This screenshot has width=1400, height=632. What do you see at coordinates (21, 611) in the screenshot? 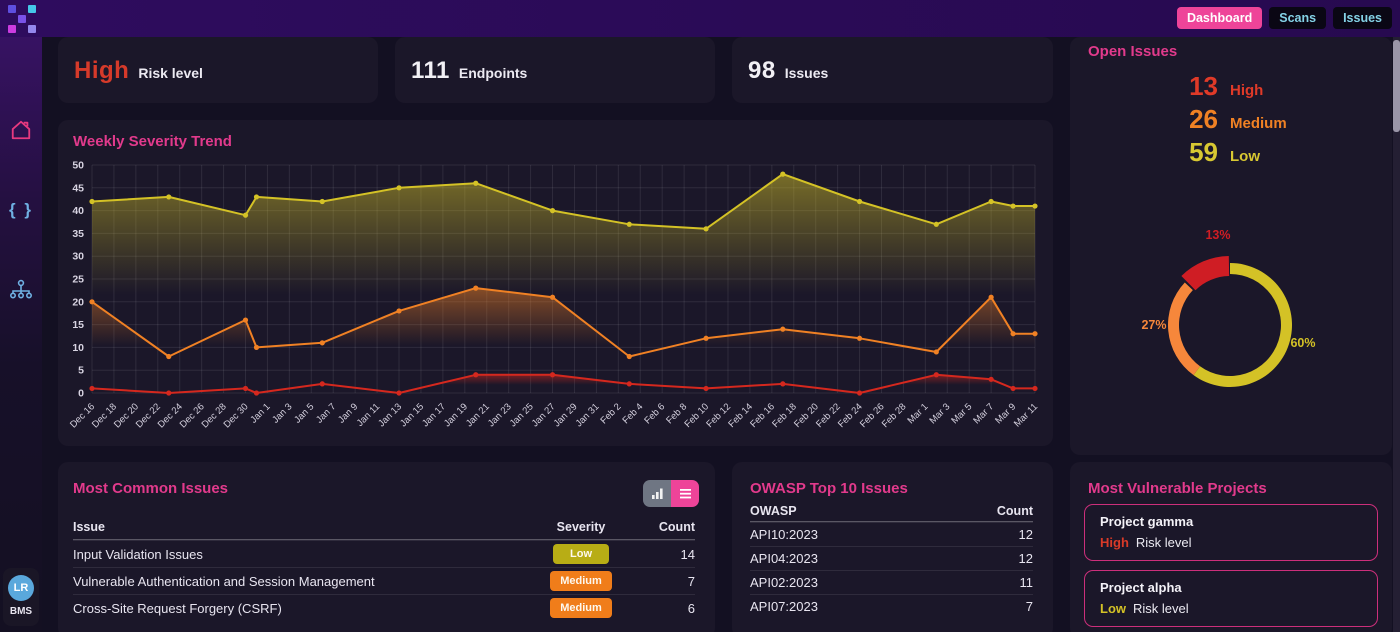
I see `avatar-label: BMS` at bounding box center [21, 611].